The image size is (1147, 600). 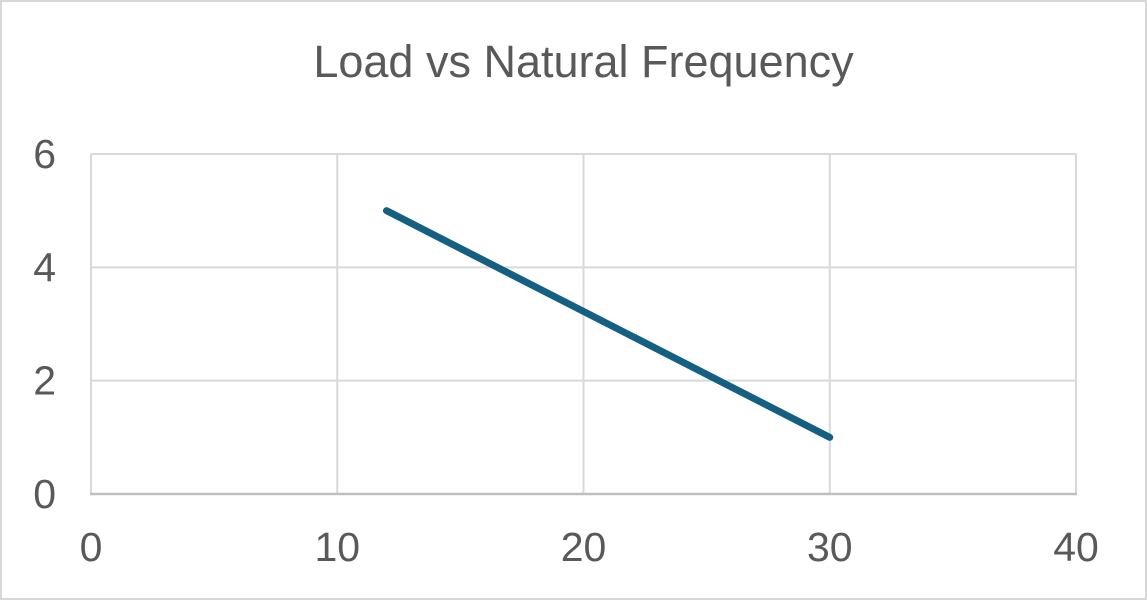 What do you see at coordinates (44, 381) in the screenshot?
I see `y-axis-tick-label: 2` at bounding box center [44, 381].